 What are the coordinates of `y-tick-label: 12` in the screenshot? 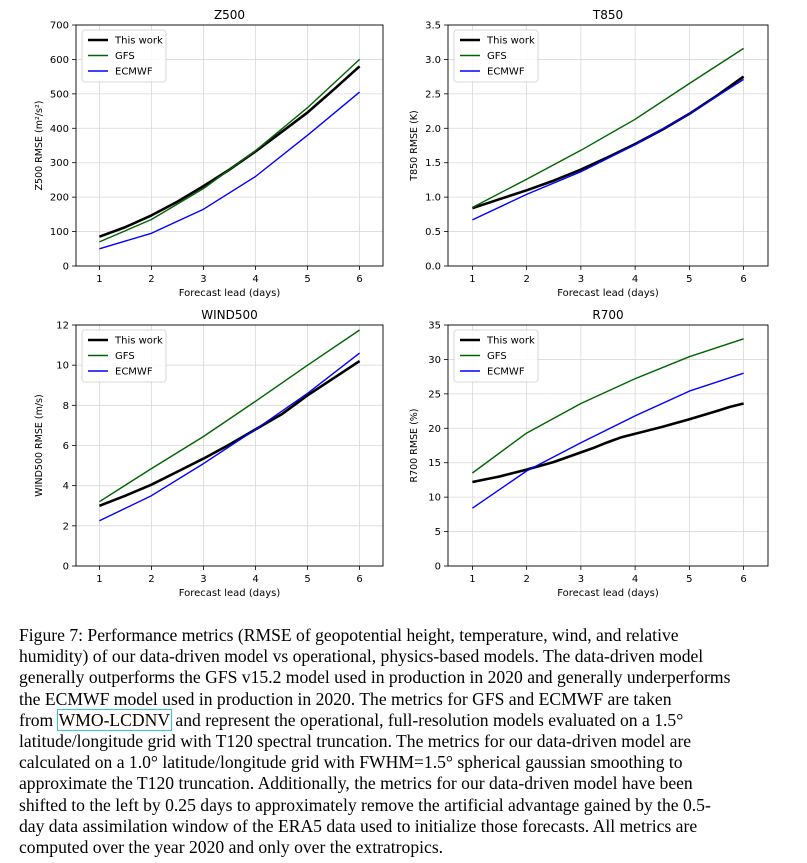 It's located at (62, 326).